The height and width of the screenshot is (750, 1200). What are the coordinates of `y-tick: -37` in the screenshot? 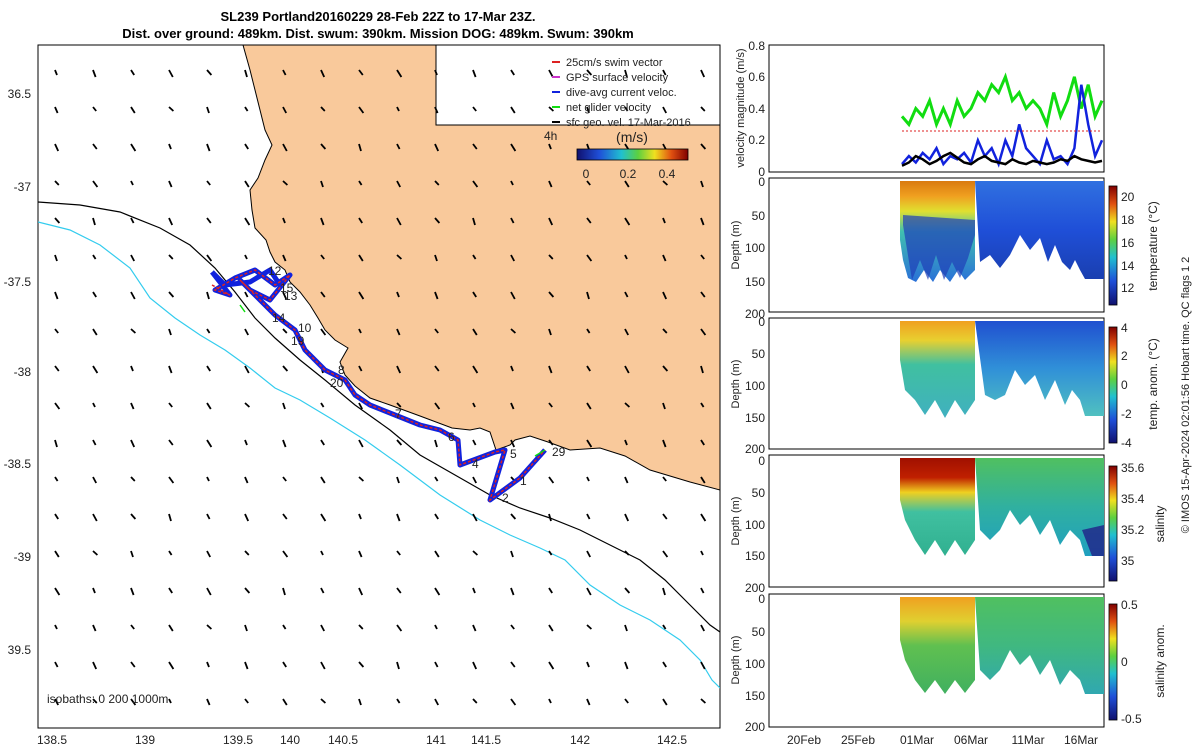 It's located at (23, 187).